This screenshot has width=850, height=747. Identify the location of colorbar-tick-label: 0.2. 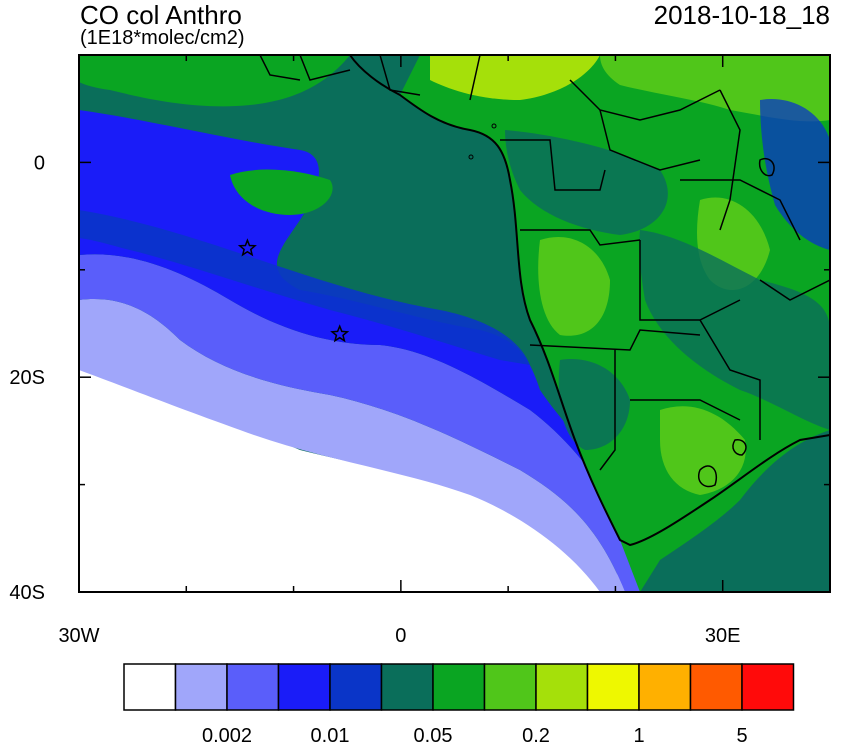
(536, 736).